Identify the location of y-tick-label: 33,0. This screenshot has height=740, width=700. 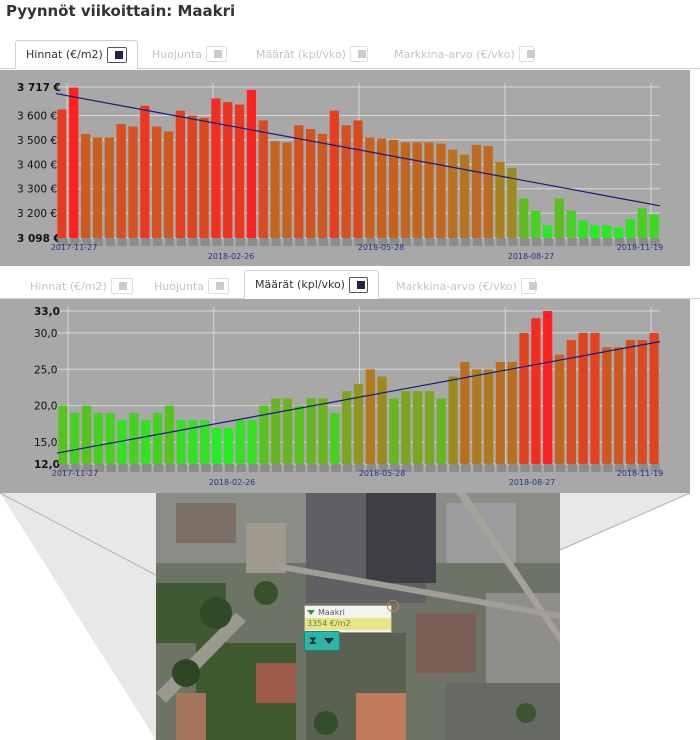
(47, 312).